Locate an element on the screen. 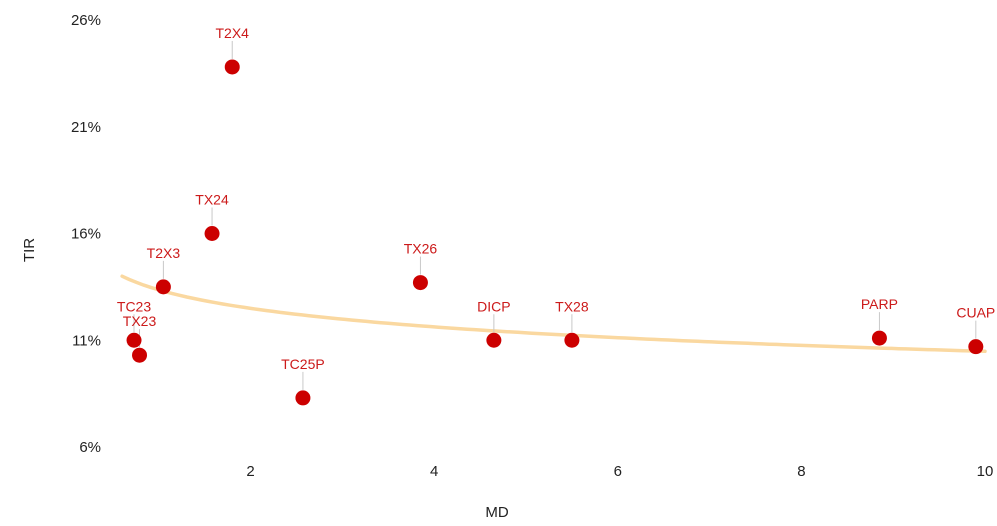 Image resolution: width=997 pixels, height=526 pixels. data-point-label: DICP is located at coordinates (493, 306).